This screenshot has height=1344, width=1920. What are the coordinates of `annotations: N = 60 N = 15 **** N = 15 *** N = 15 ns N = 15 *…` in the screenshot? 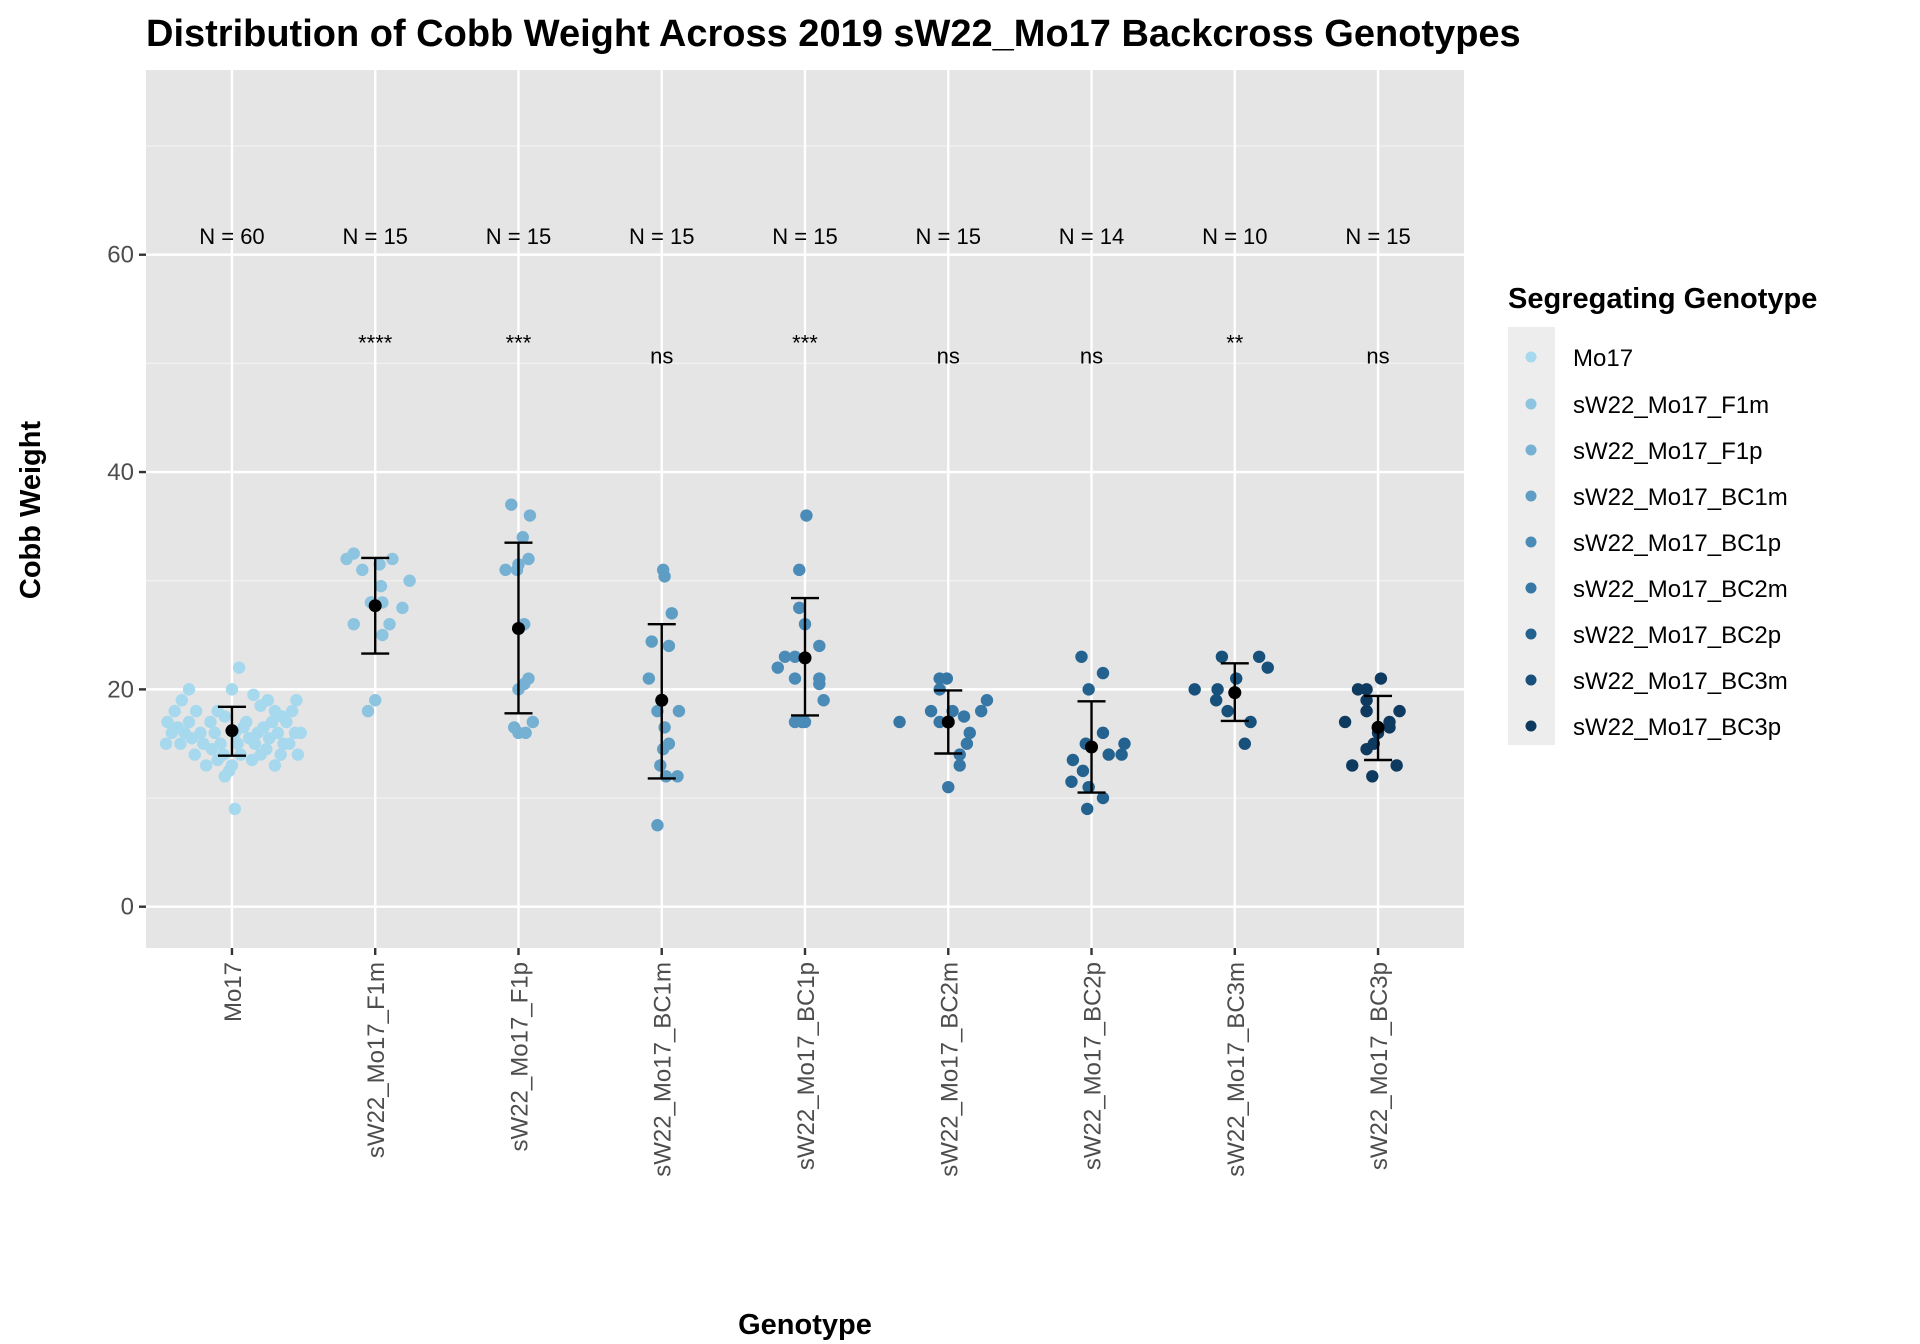 It's located at (805, 296).